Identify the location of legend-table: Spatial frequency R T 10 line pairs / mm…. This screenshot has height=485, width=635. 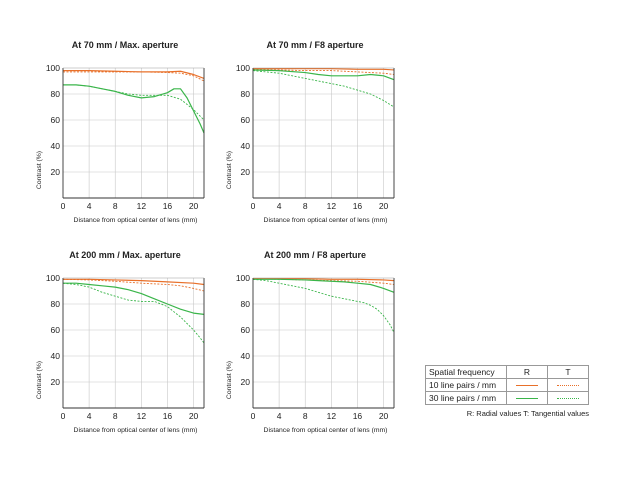
(507, 385).